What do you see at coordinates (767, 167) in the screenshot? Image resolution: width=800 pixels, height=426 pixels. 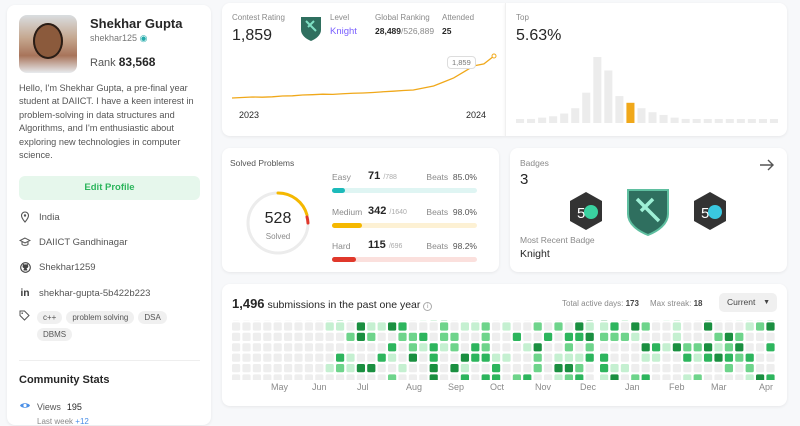 I see `arrow-right-icon` at bounding box center [767, 167].